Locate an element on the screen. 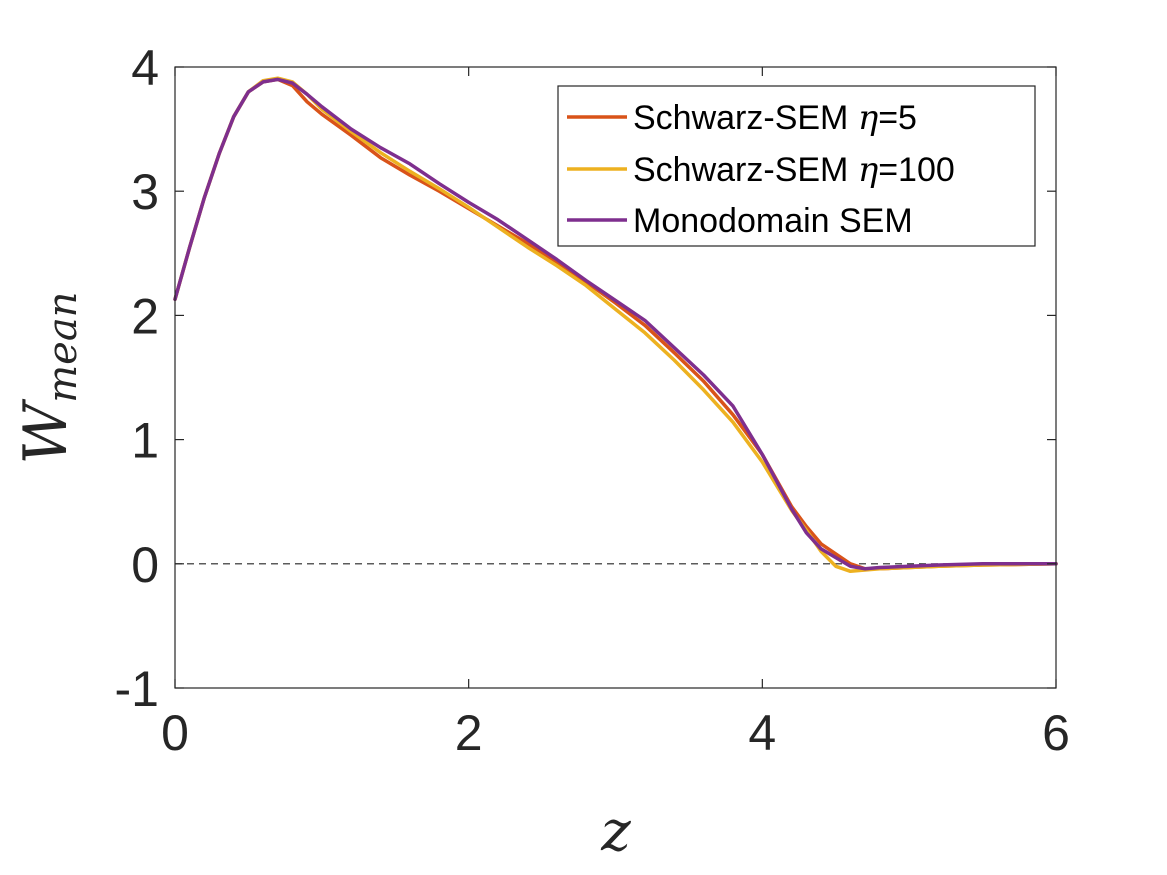 This screenshot has height=875, width=1167. y-tick-label: 0 is located at coordinates (145, 565).